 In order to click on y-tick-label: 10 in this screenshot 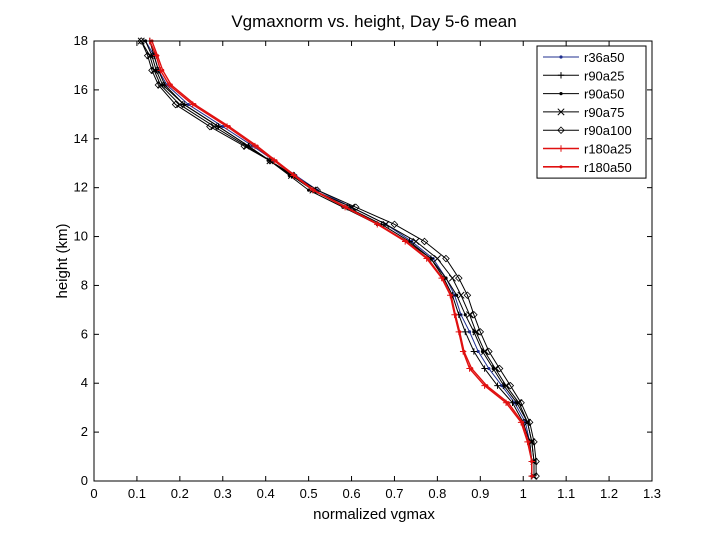, I will do `click(81, 236)`.